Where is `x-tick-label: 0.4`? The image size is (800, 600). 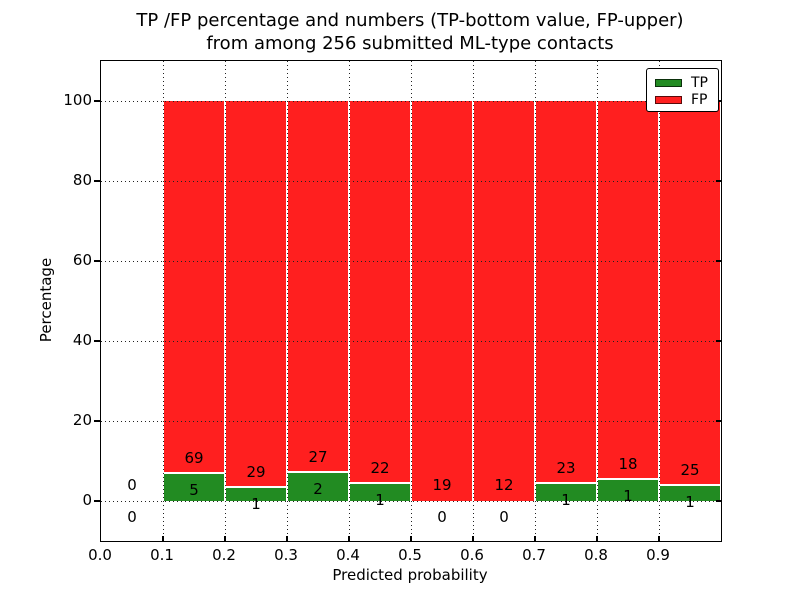
x-tick-label: 0.4 is located at coordinates (348, 555).